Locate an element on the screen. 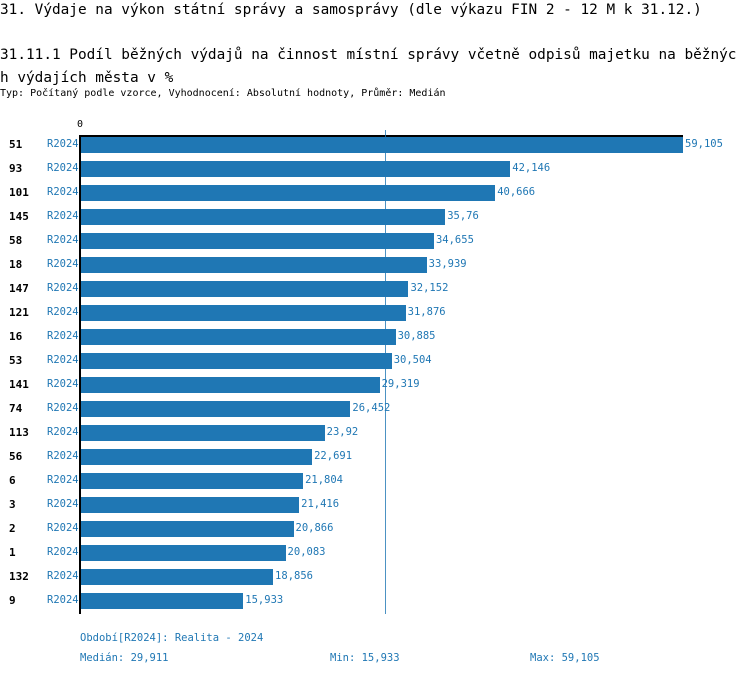 The height and width of the screenshot is (676, 750). value-label: 42,146 is located at coordinates (531, 168).